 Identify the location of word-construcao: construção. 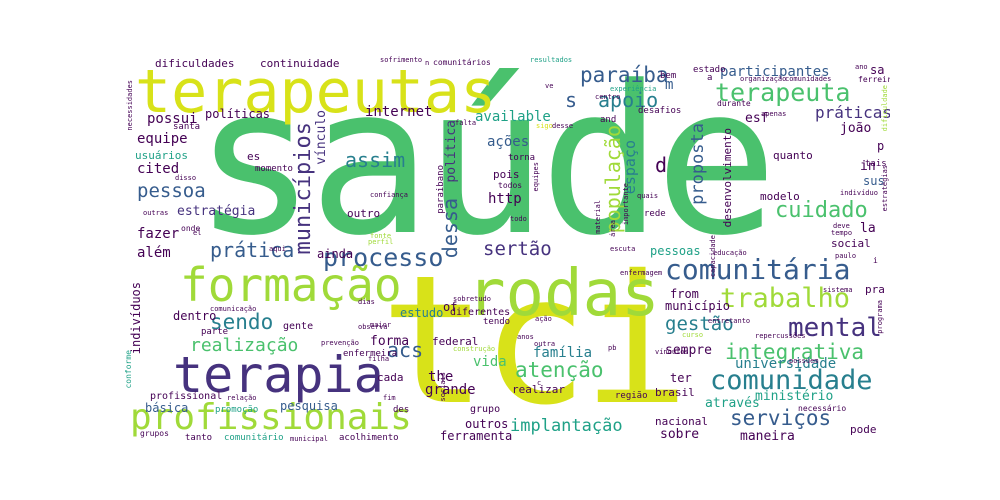
(474, 349).